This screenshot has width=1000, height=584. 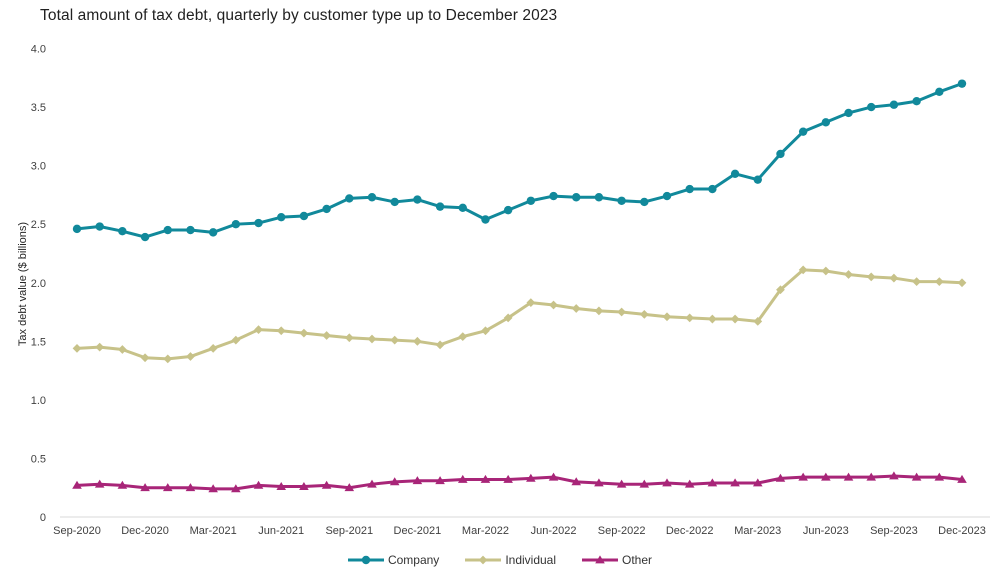 What do you see at coordinates (38, 225) in the screenshot?
I see `y-axis-tick-label: 2.5` at bounding box center [38, 225].